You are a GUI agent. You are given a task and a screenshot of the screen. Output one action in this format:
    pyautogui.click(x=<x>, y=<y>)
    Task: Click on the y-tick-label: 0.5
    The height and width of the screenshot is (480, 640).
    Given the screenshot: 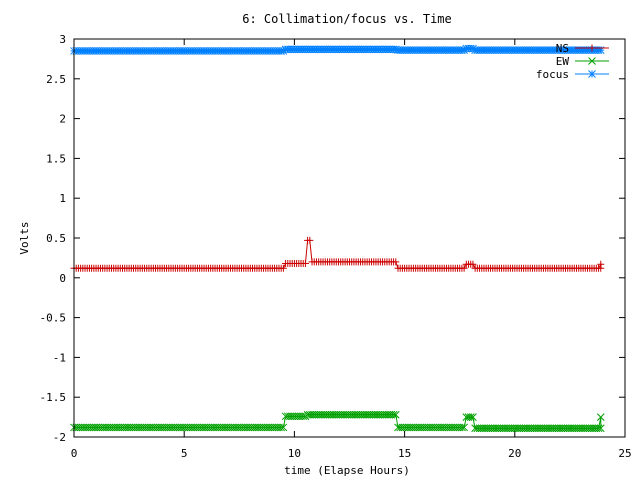 What is the action you would take?
    pyautogui.click(x=56, y=238)
    